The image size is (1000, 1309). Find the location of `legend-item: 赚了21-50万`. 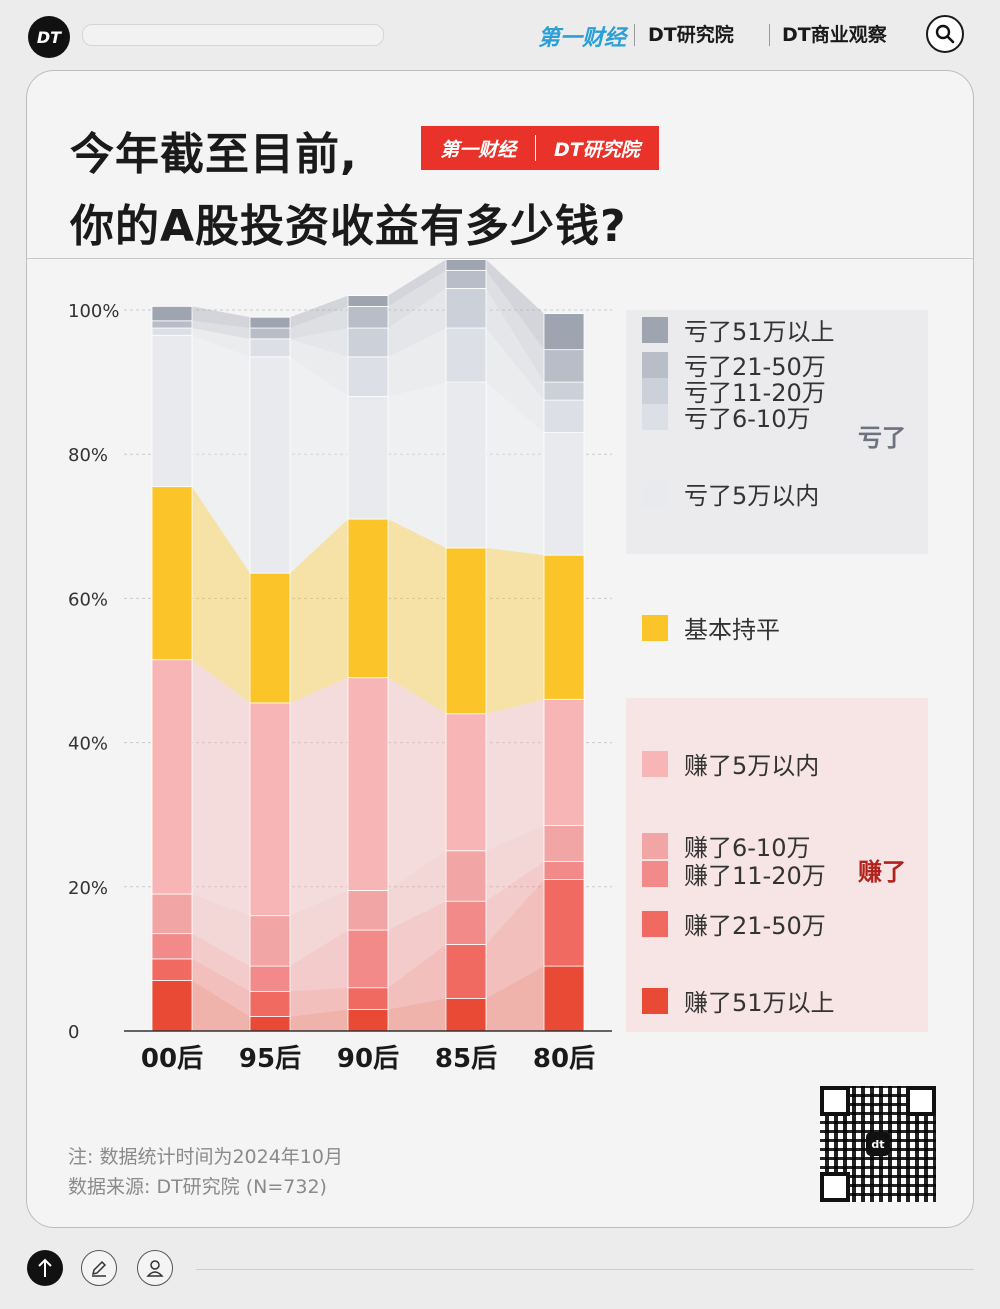

legend-item: 赚了21-50万 is located at coordinates (734, 923).